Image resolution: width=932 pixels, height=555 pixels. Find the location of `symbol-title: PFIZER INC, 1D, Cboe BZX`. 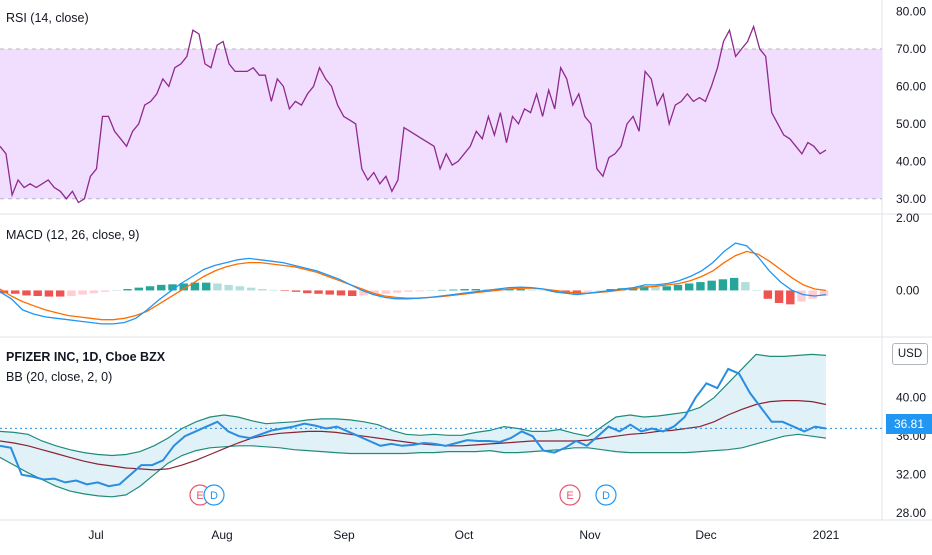

symbol-title: PFIZER INC, 1D, Cboe BZX is located at coordinates (86, 357).